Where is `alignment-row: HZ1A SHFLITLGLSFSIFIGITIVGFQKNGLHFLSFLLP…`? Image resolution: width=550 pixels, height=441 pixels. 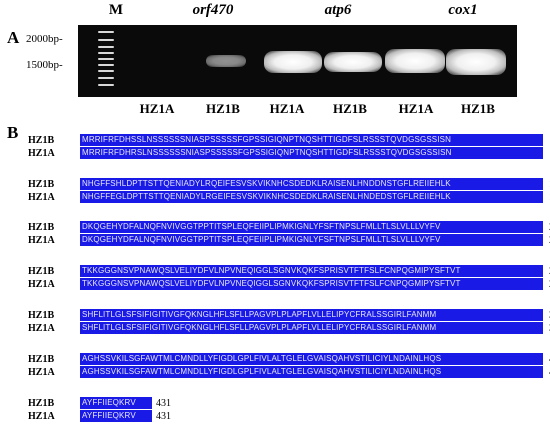 alignment-row: HZ1A SHFLITLGLSFSIFIGITIVGFQKNGLHFLSFLLP… is located at coordinates (289, 328).